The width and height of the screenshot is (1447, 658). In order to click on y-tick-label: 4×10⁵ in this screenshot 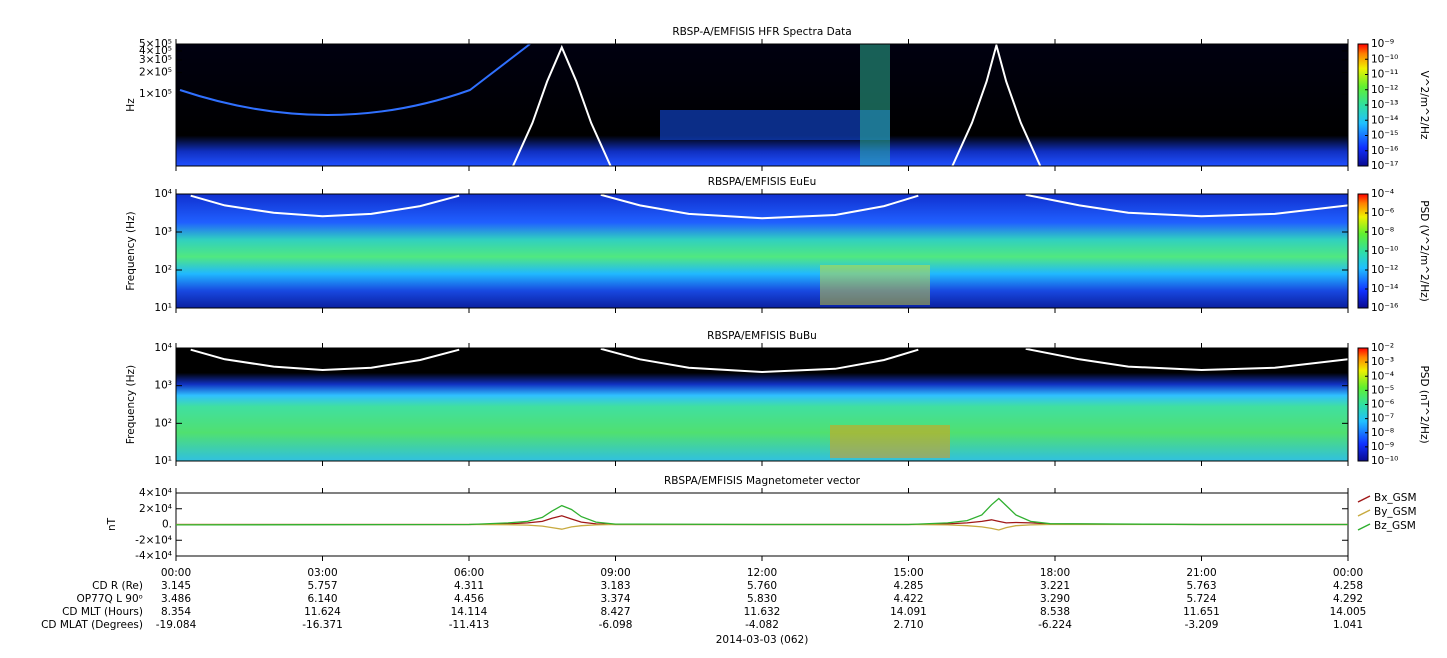, I will do `click(155, 51)`.